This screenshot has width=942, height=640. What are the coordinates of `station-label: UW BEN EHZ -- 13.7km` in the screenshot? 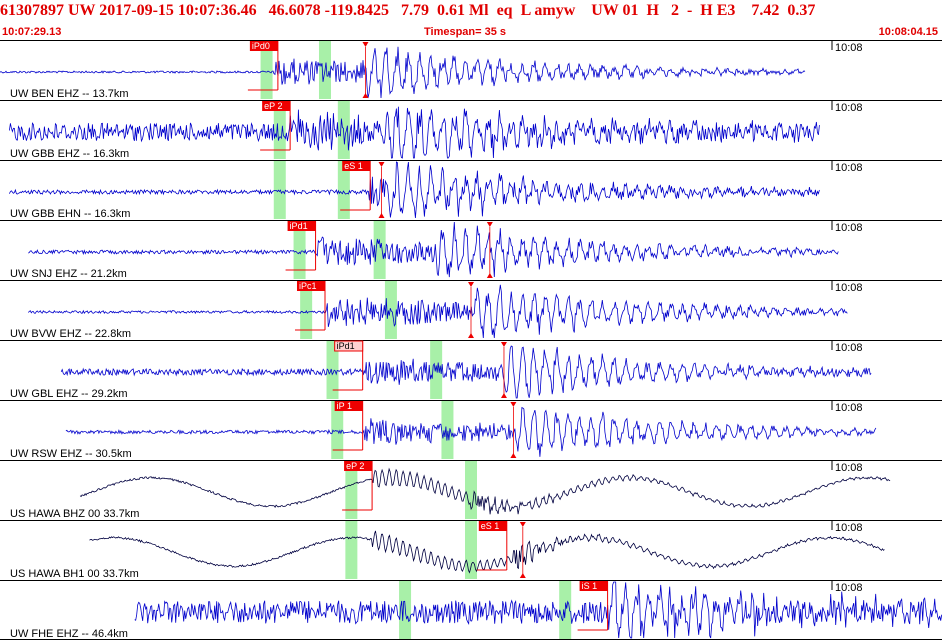 It's located at (69, 94).